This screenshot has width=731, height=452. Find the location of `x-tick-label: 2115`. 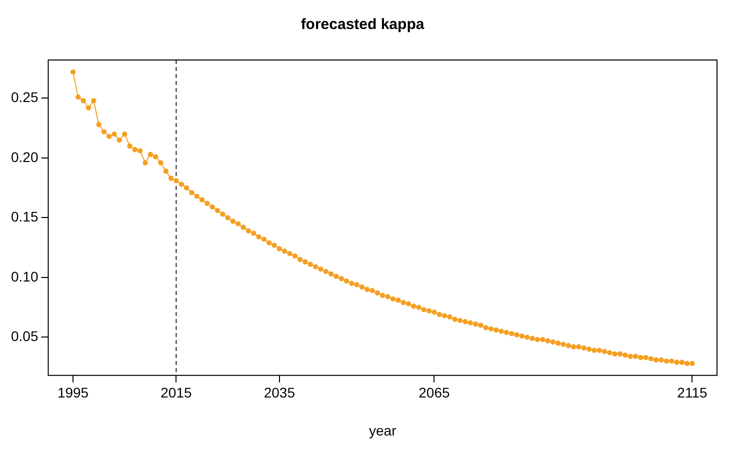

x-tick-label: 2115 is located at coordinates (692, 392).